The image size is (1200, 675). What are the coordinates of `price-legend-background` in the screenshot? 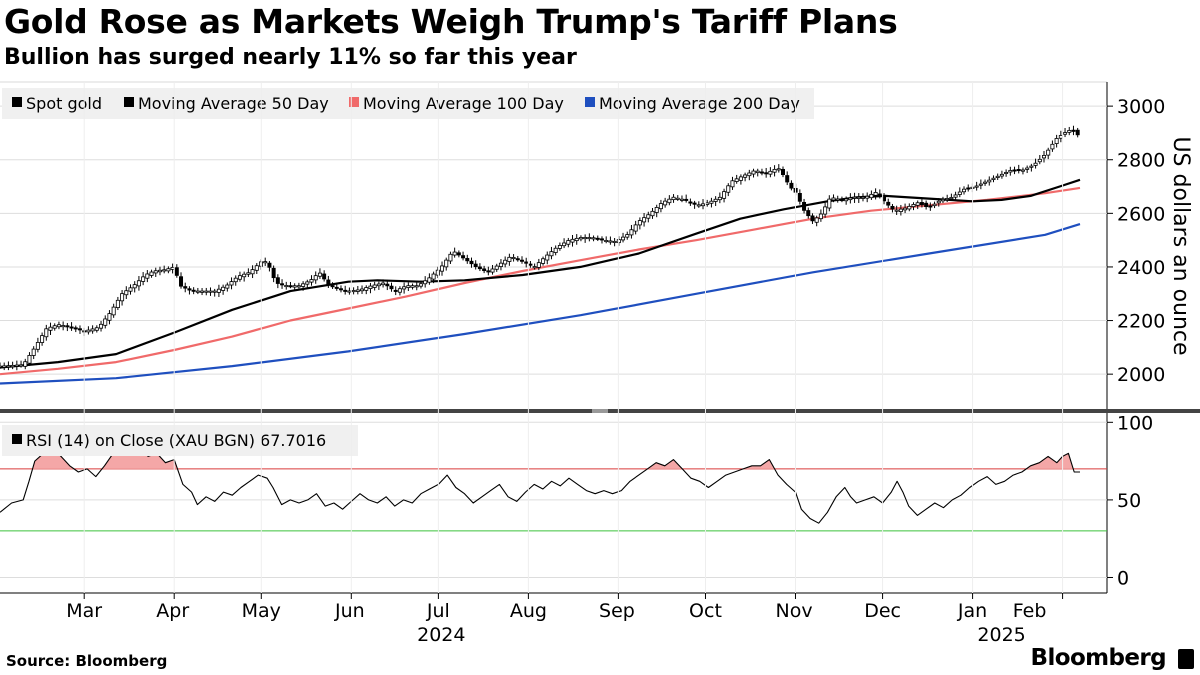 It's located at (408, 103).